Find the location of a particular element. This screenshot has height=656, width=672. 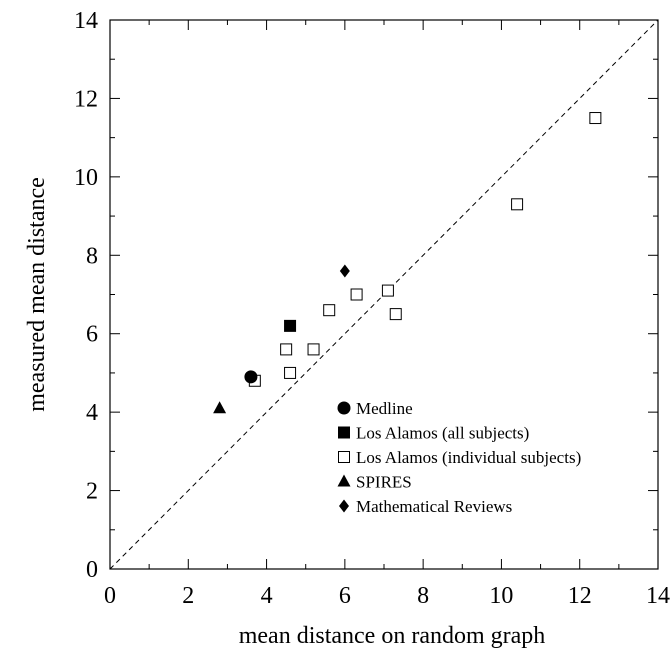

y-tick-label: 0 is located at coordinates (92, 570).